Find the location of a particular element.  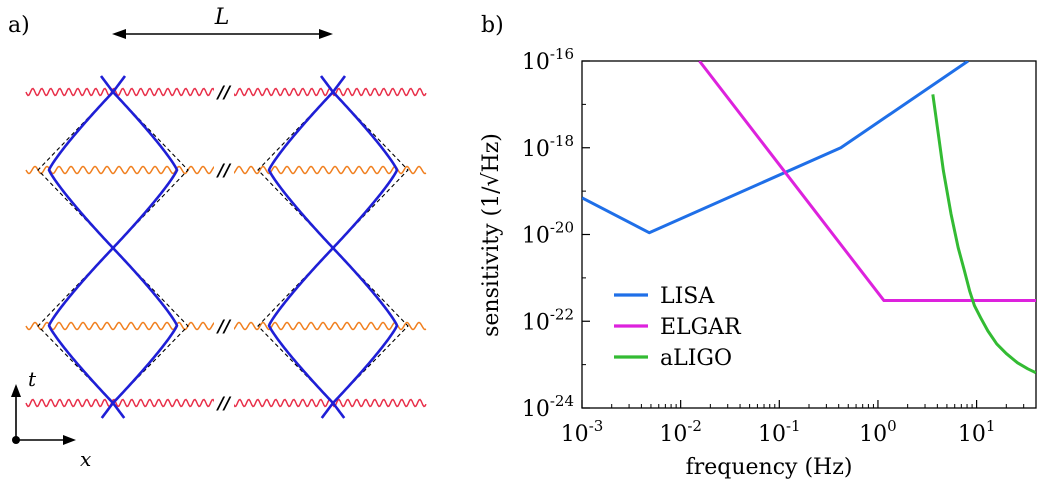

x-tick-label: 10¹ is located at coordinates (977, 432).